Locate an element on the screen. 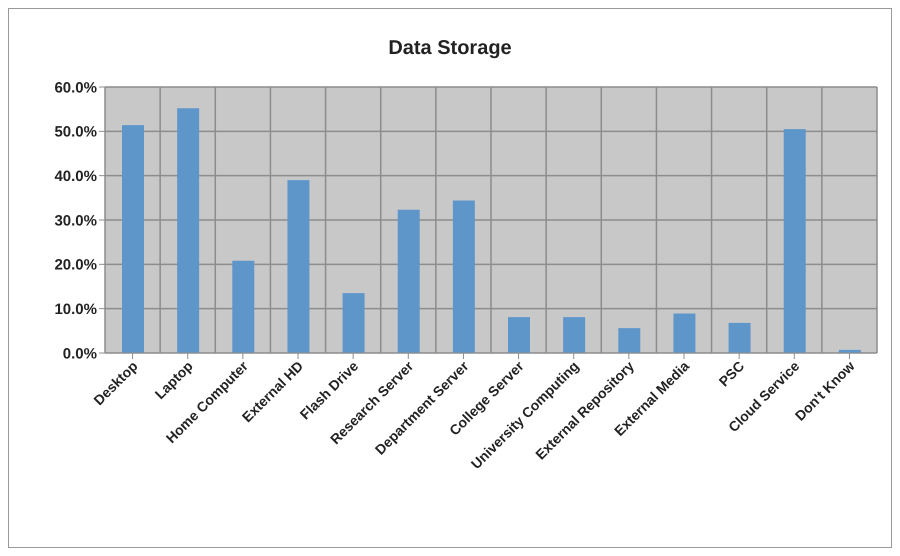  y-tick-label: 20.0% is located at coordinates (75, 265).